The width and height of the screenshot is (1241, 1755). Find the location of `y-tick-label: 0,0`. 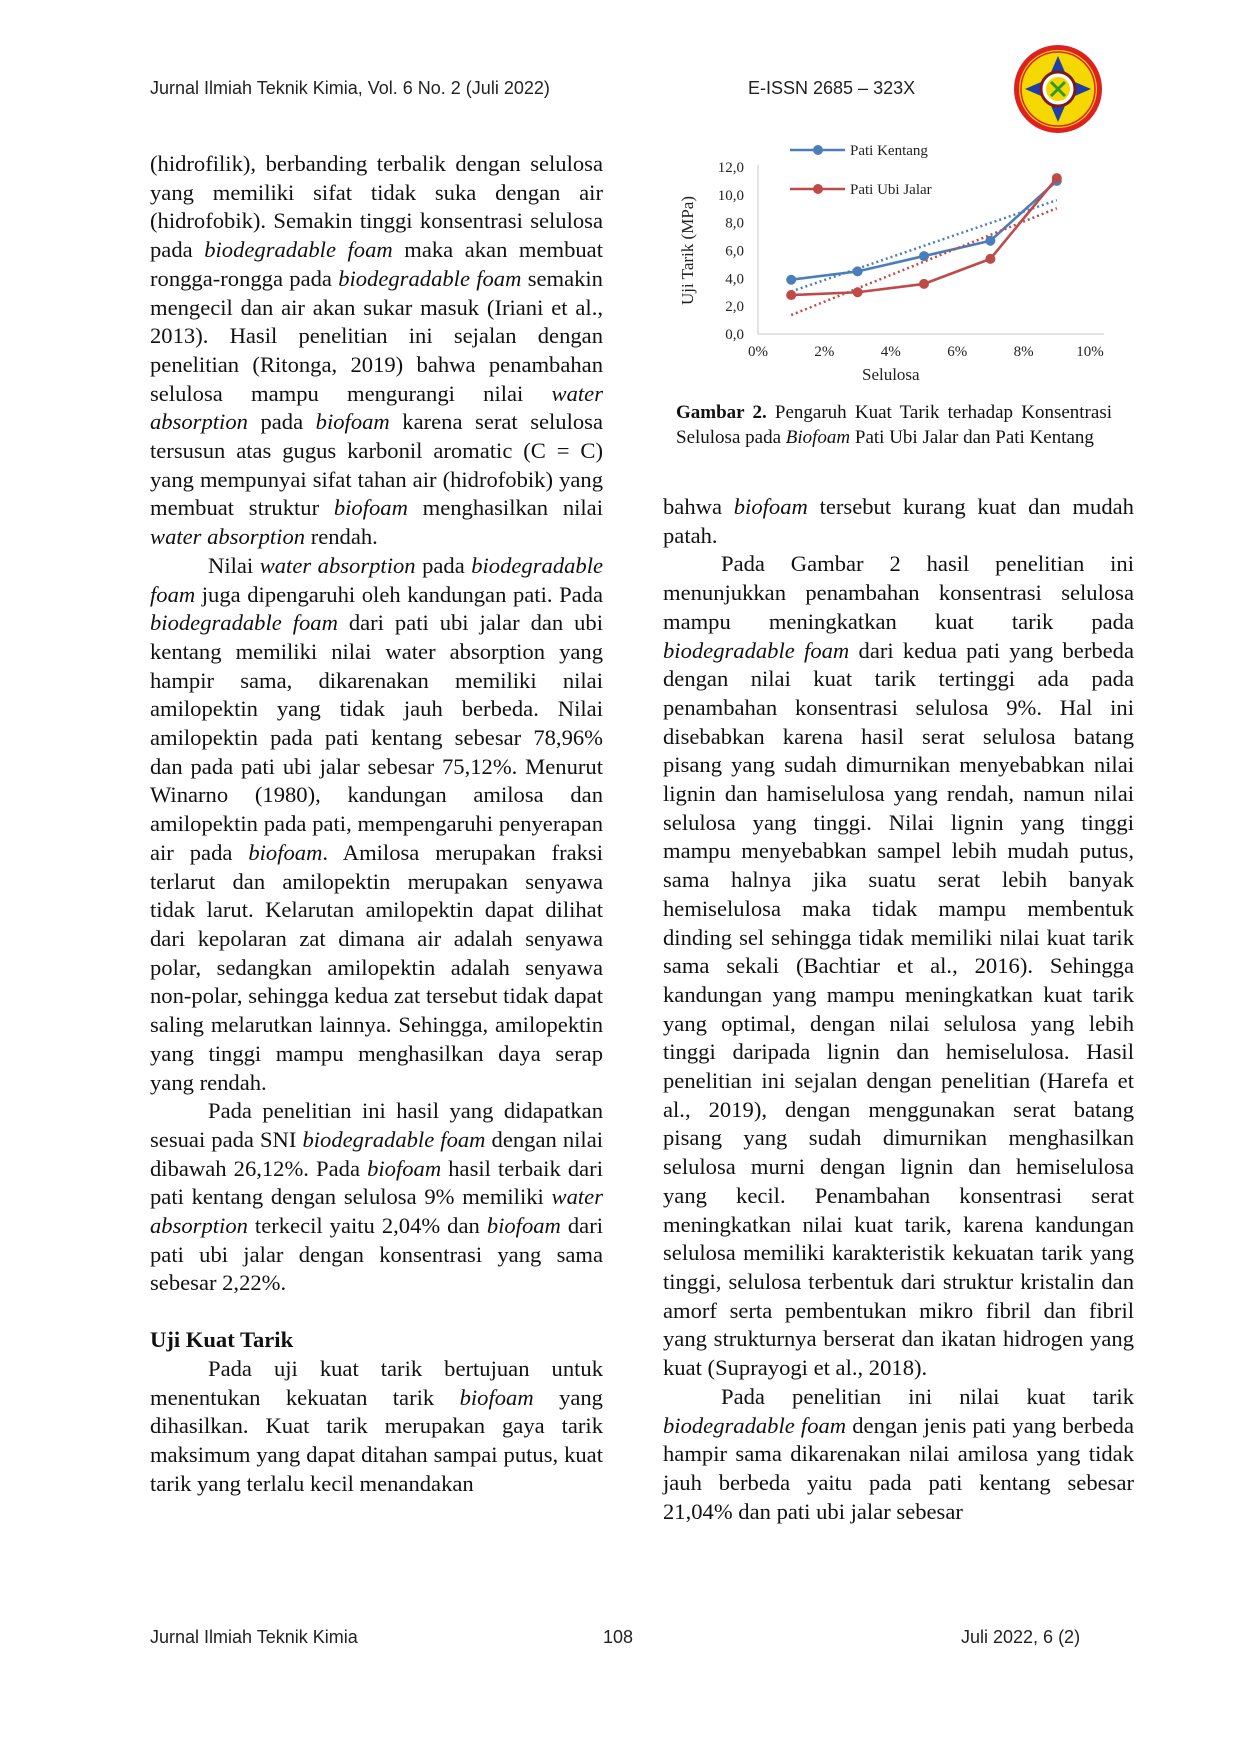

y-tick-label: 0,0 is located at coordinates (734, 335).